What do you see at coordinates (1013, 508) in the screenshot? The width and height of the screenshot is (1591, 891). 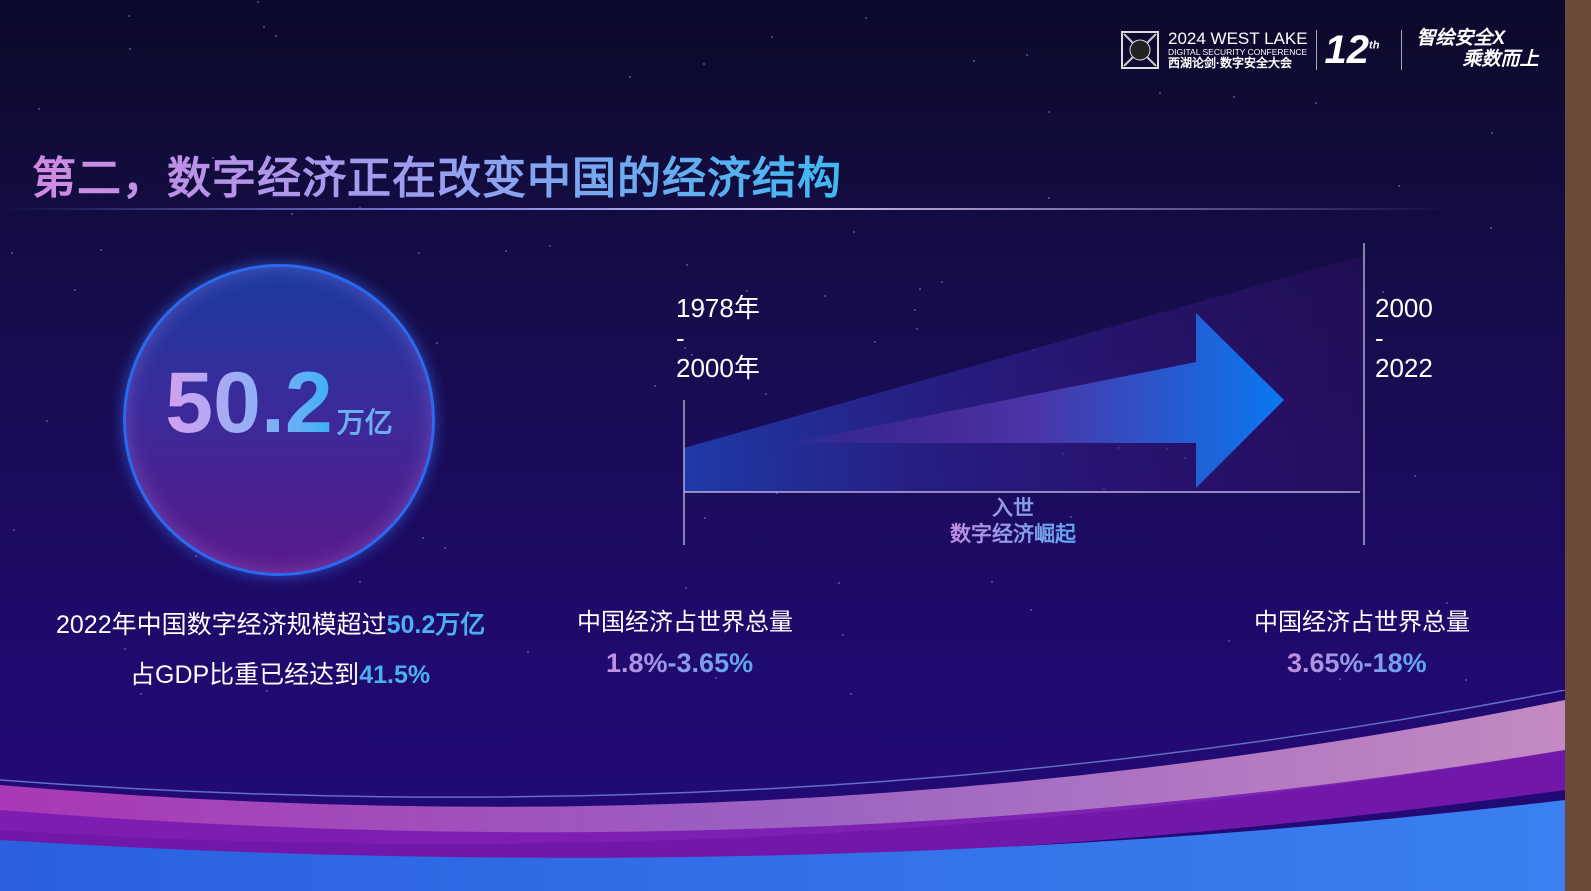 I see `milestone-wto: 入世` at bounding box center [1013, 508].